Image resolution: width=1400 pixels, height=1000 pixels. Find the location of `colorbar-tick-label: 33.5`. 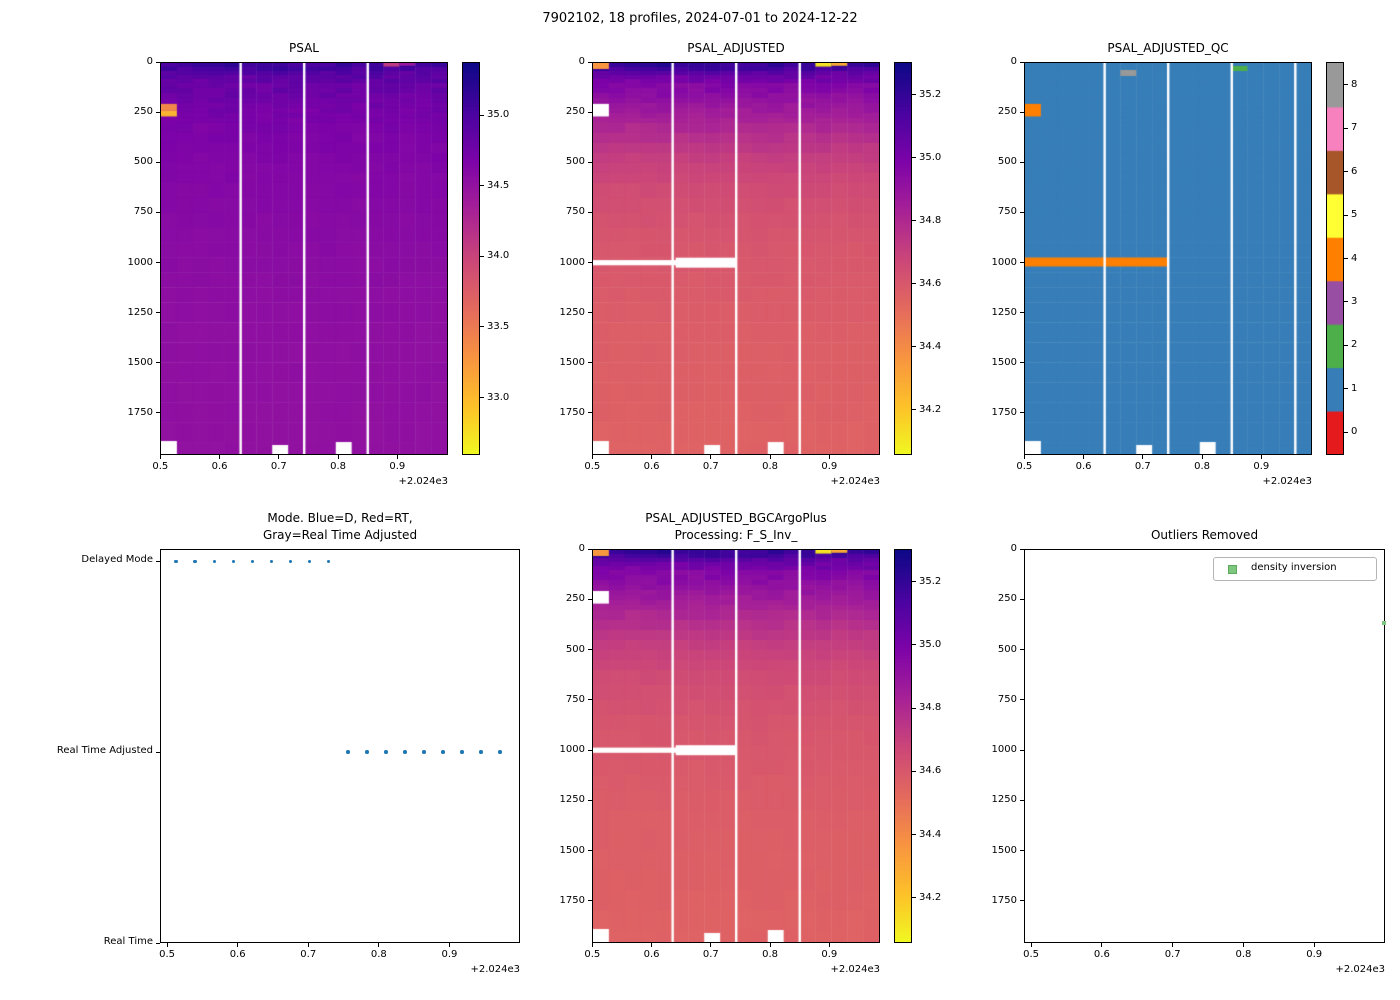

colorbar-tick-label: 33.5 is located at coordinates (498, 326).